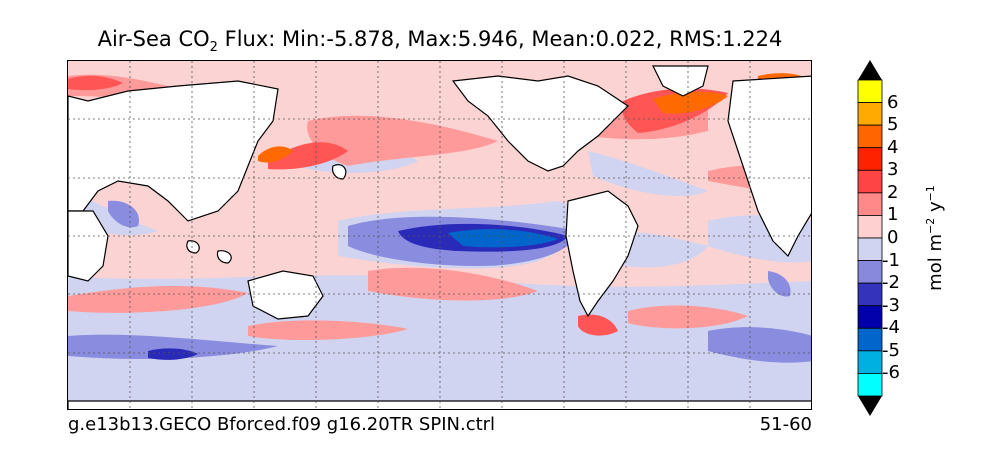  Describe the element at coordinates (891, 260) in the screenshot. I see `colorbar-tick-label: -1` at that location.